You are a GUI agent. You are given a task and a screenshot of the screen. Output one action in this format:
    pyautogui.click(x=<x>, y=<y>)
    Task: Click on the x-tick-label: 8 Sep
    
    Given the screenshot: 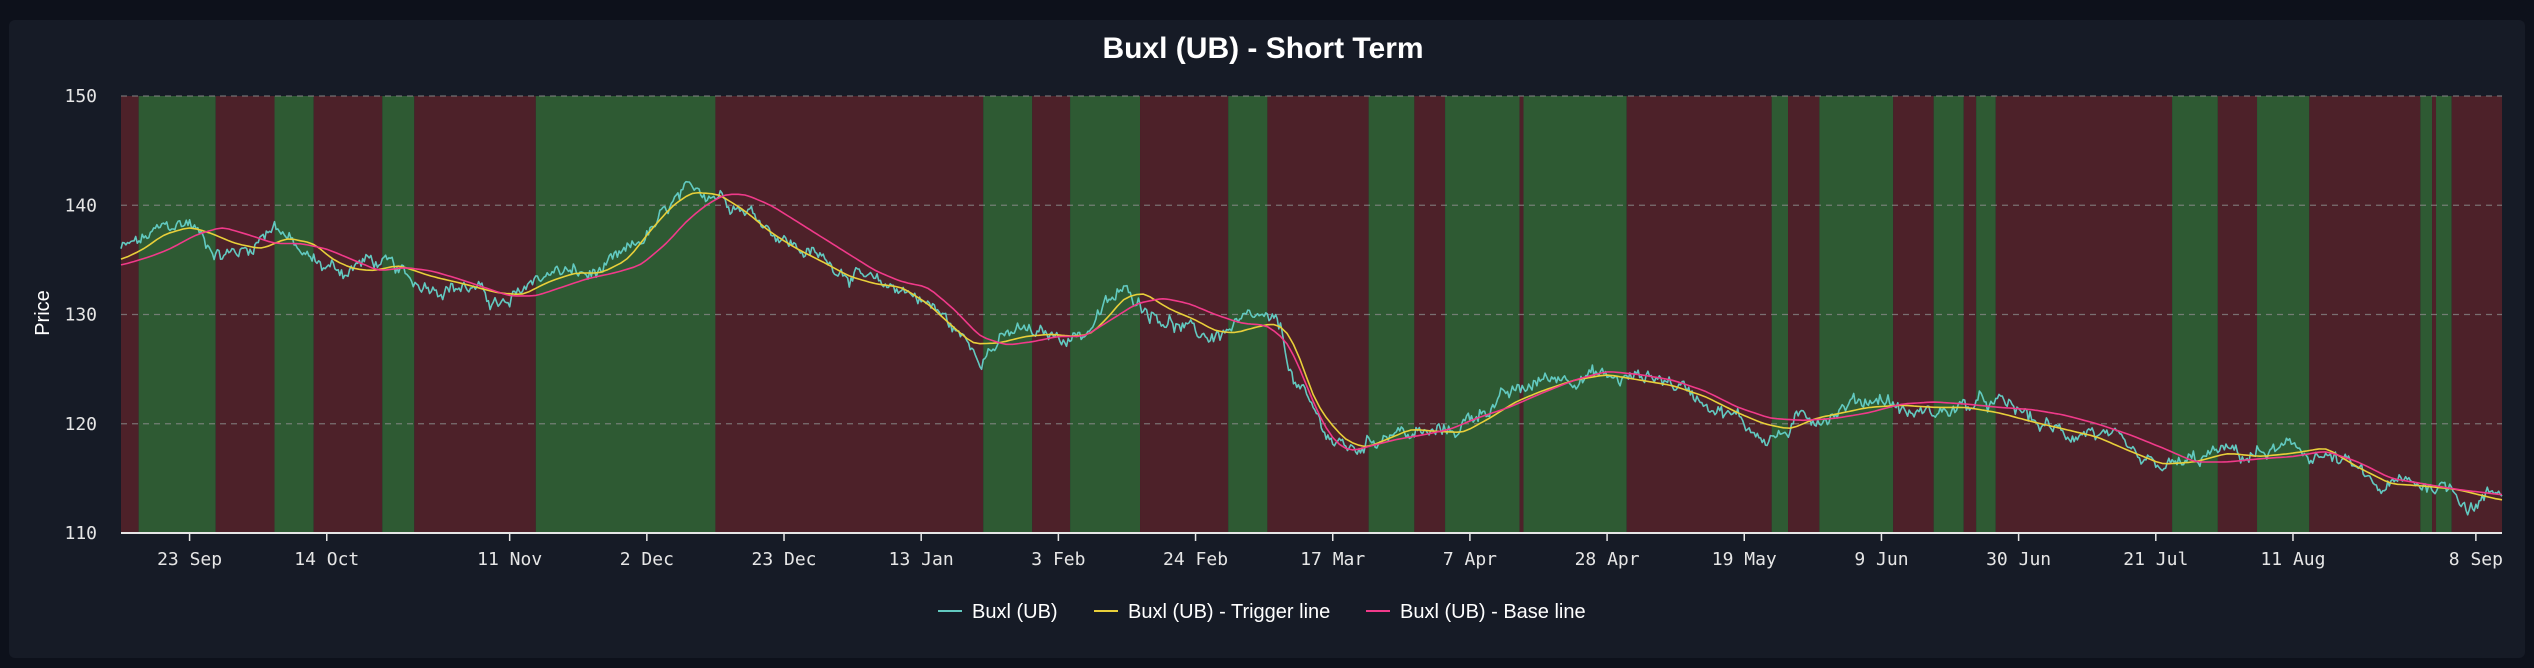 What is the action you would take?
    pyautogui.click(x=2476, y=559)
    